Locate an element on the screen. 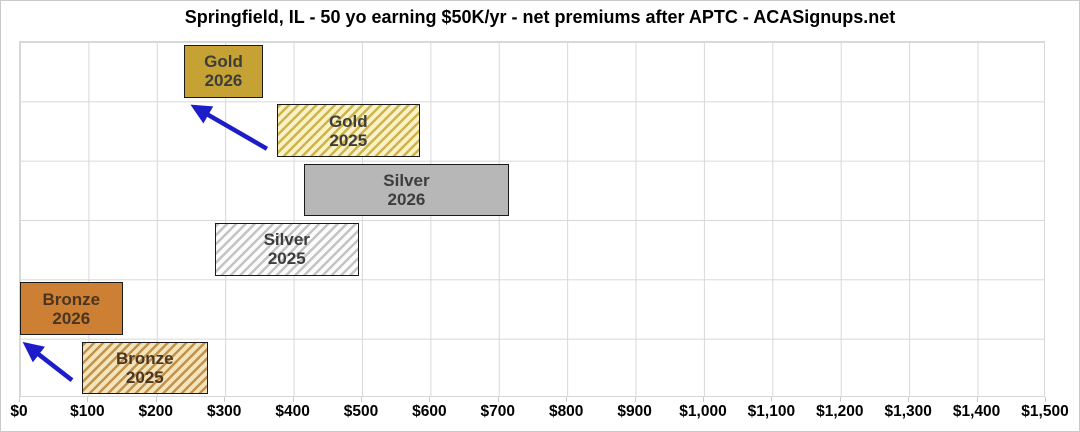  trend-arrows is located at coordinates (145, 243).